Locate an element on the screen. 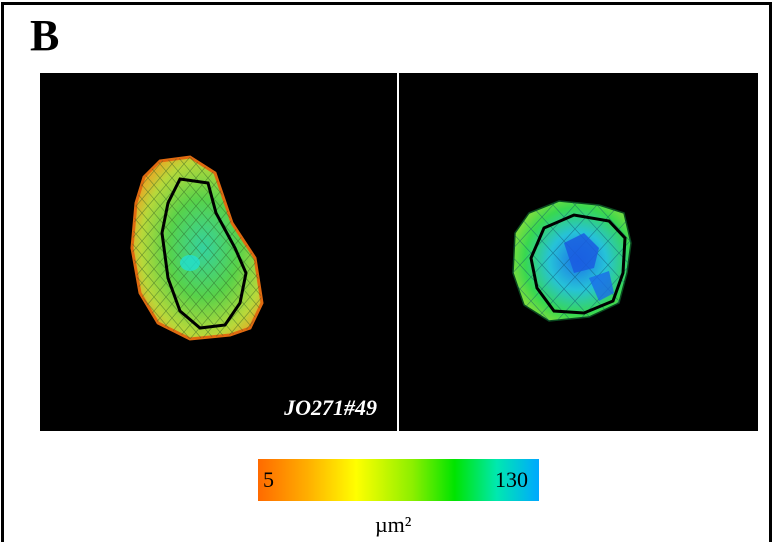 The height and width of the screenshot is (542, 777). colorbar-min-label: 5 is located at coordinates (268, 479).